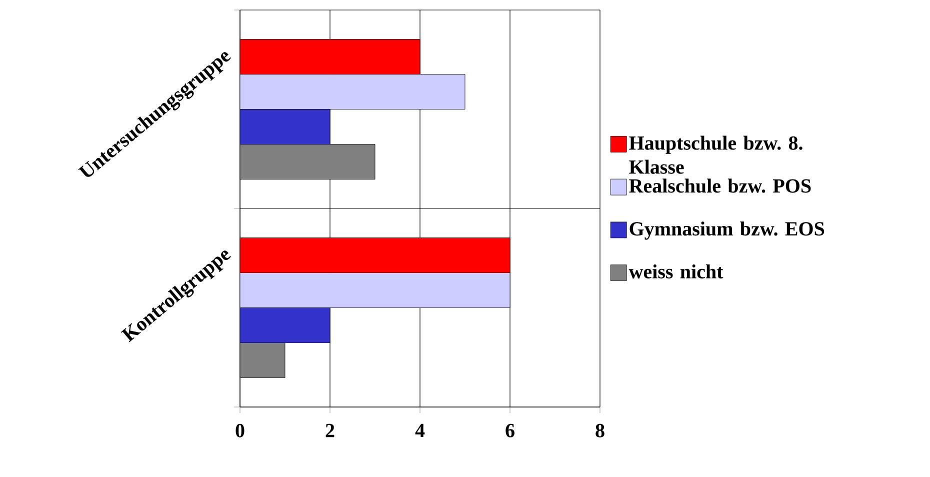  I want to click on legend-label: weiss nicht, so click(676, 271).